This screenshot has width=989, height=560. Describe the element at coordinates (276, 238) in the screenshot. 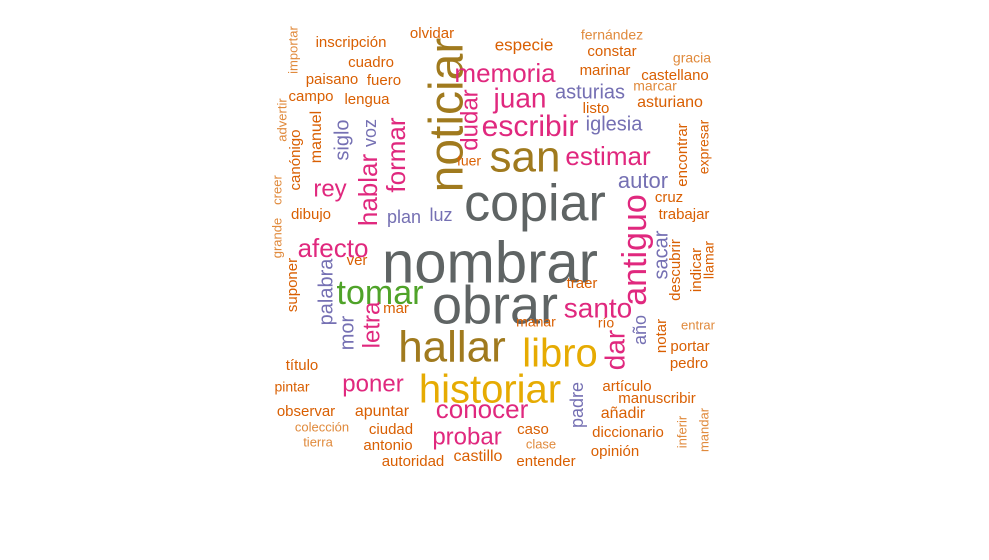

I see `word-grande: grande` at that location.